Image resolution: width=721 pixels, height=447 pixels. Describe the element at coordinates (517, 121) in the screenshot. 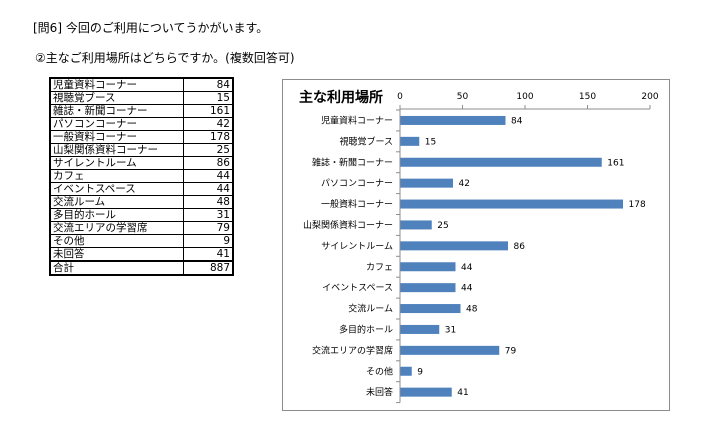

I see `bar-value-label: 84` at that location.